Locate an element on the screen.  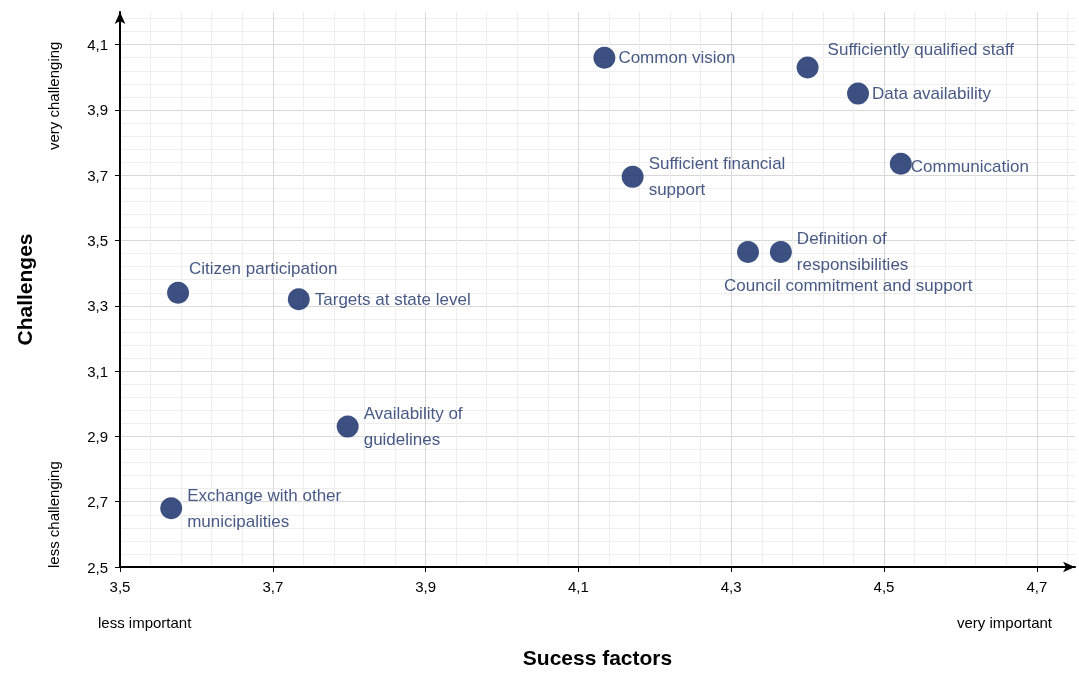
y-tick-label: 2,7 is located at coordinates (97, 502).